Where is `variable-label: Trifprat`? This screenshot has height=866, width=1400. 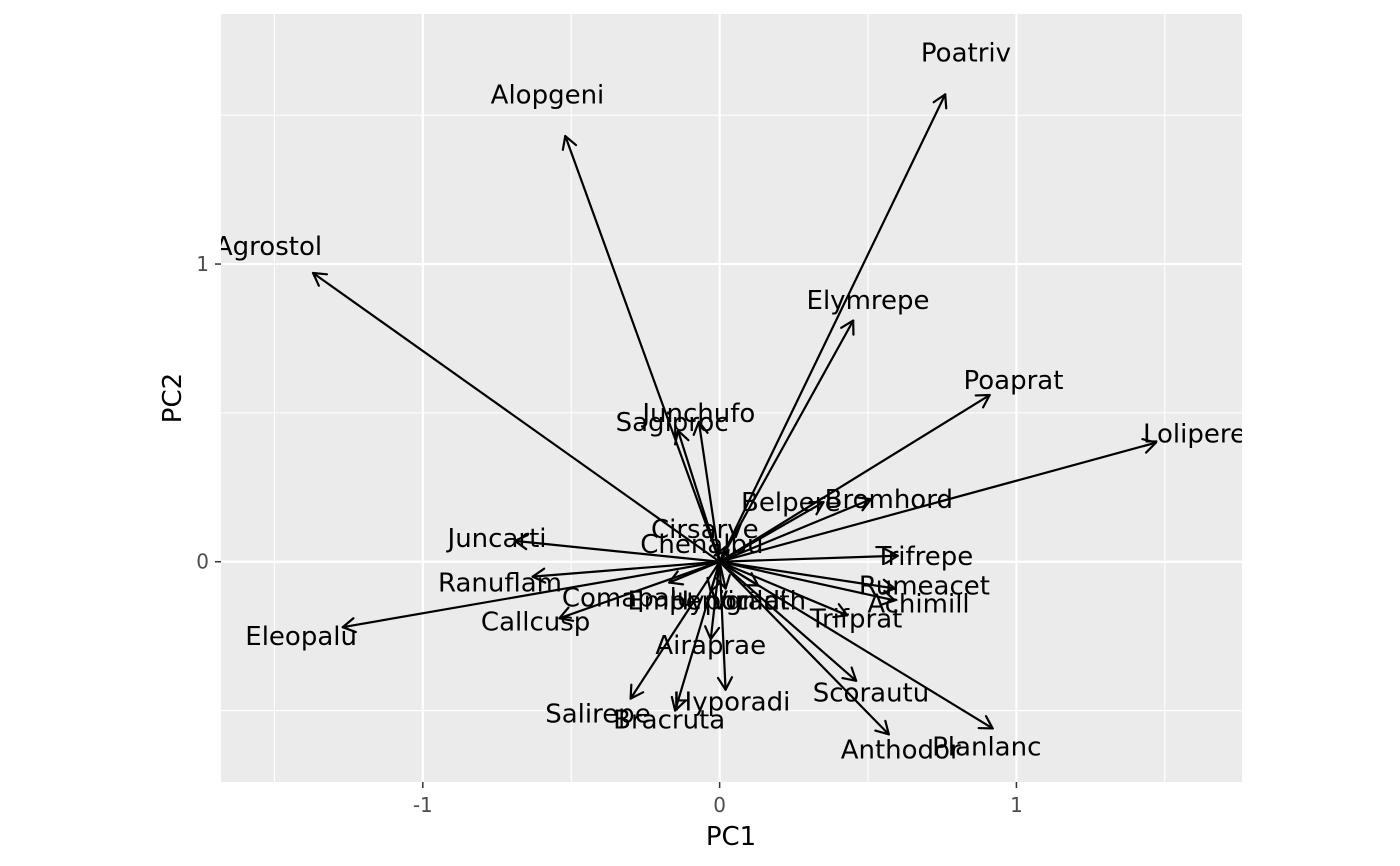 variable-label: Trifprat is located at coordinates (855, 619).